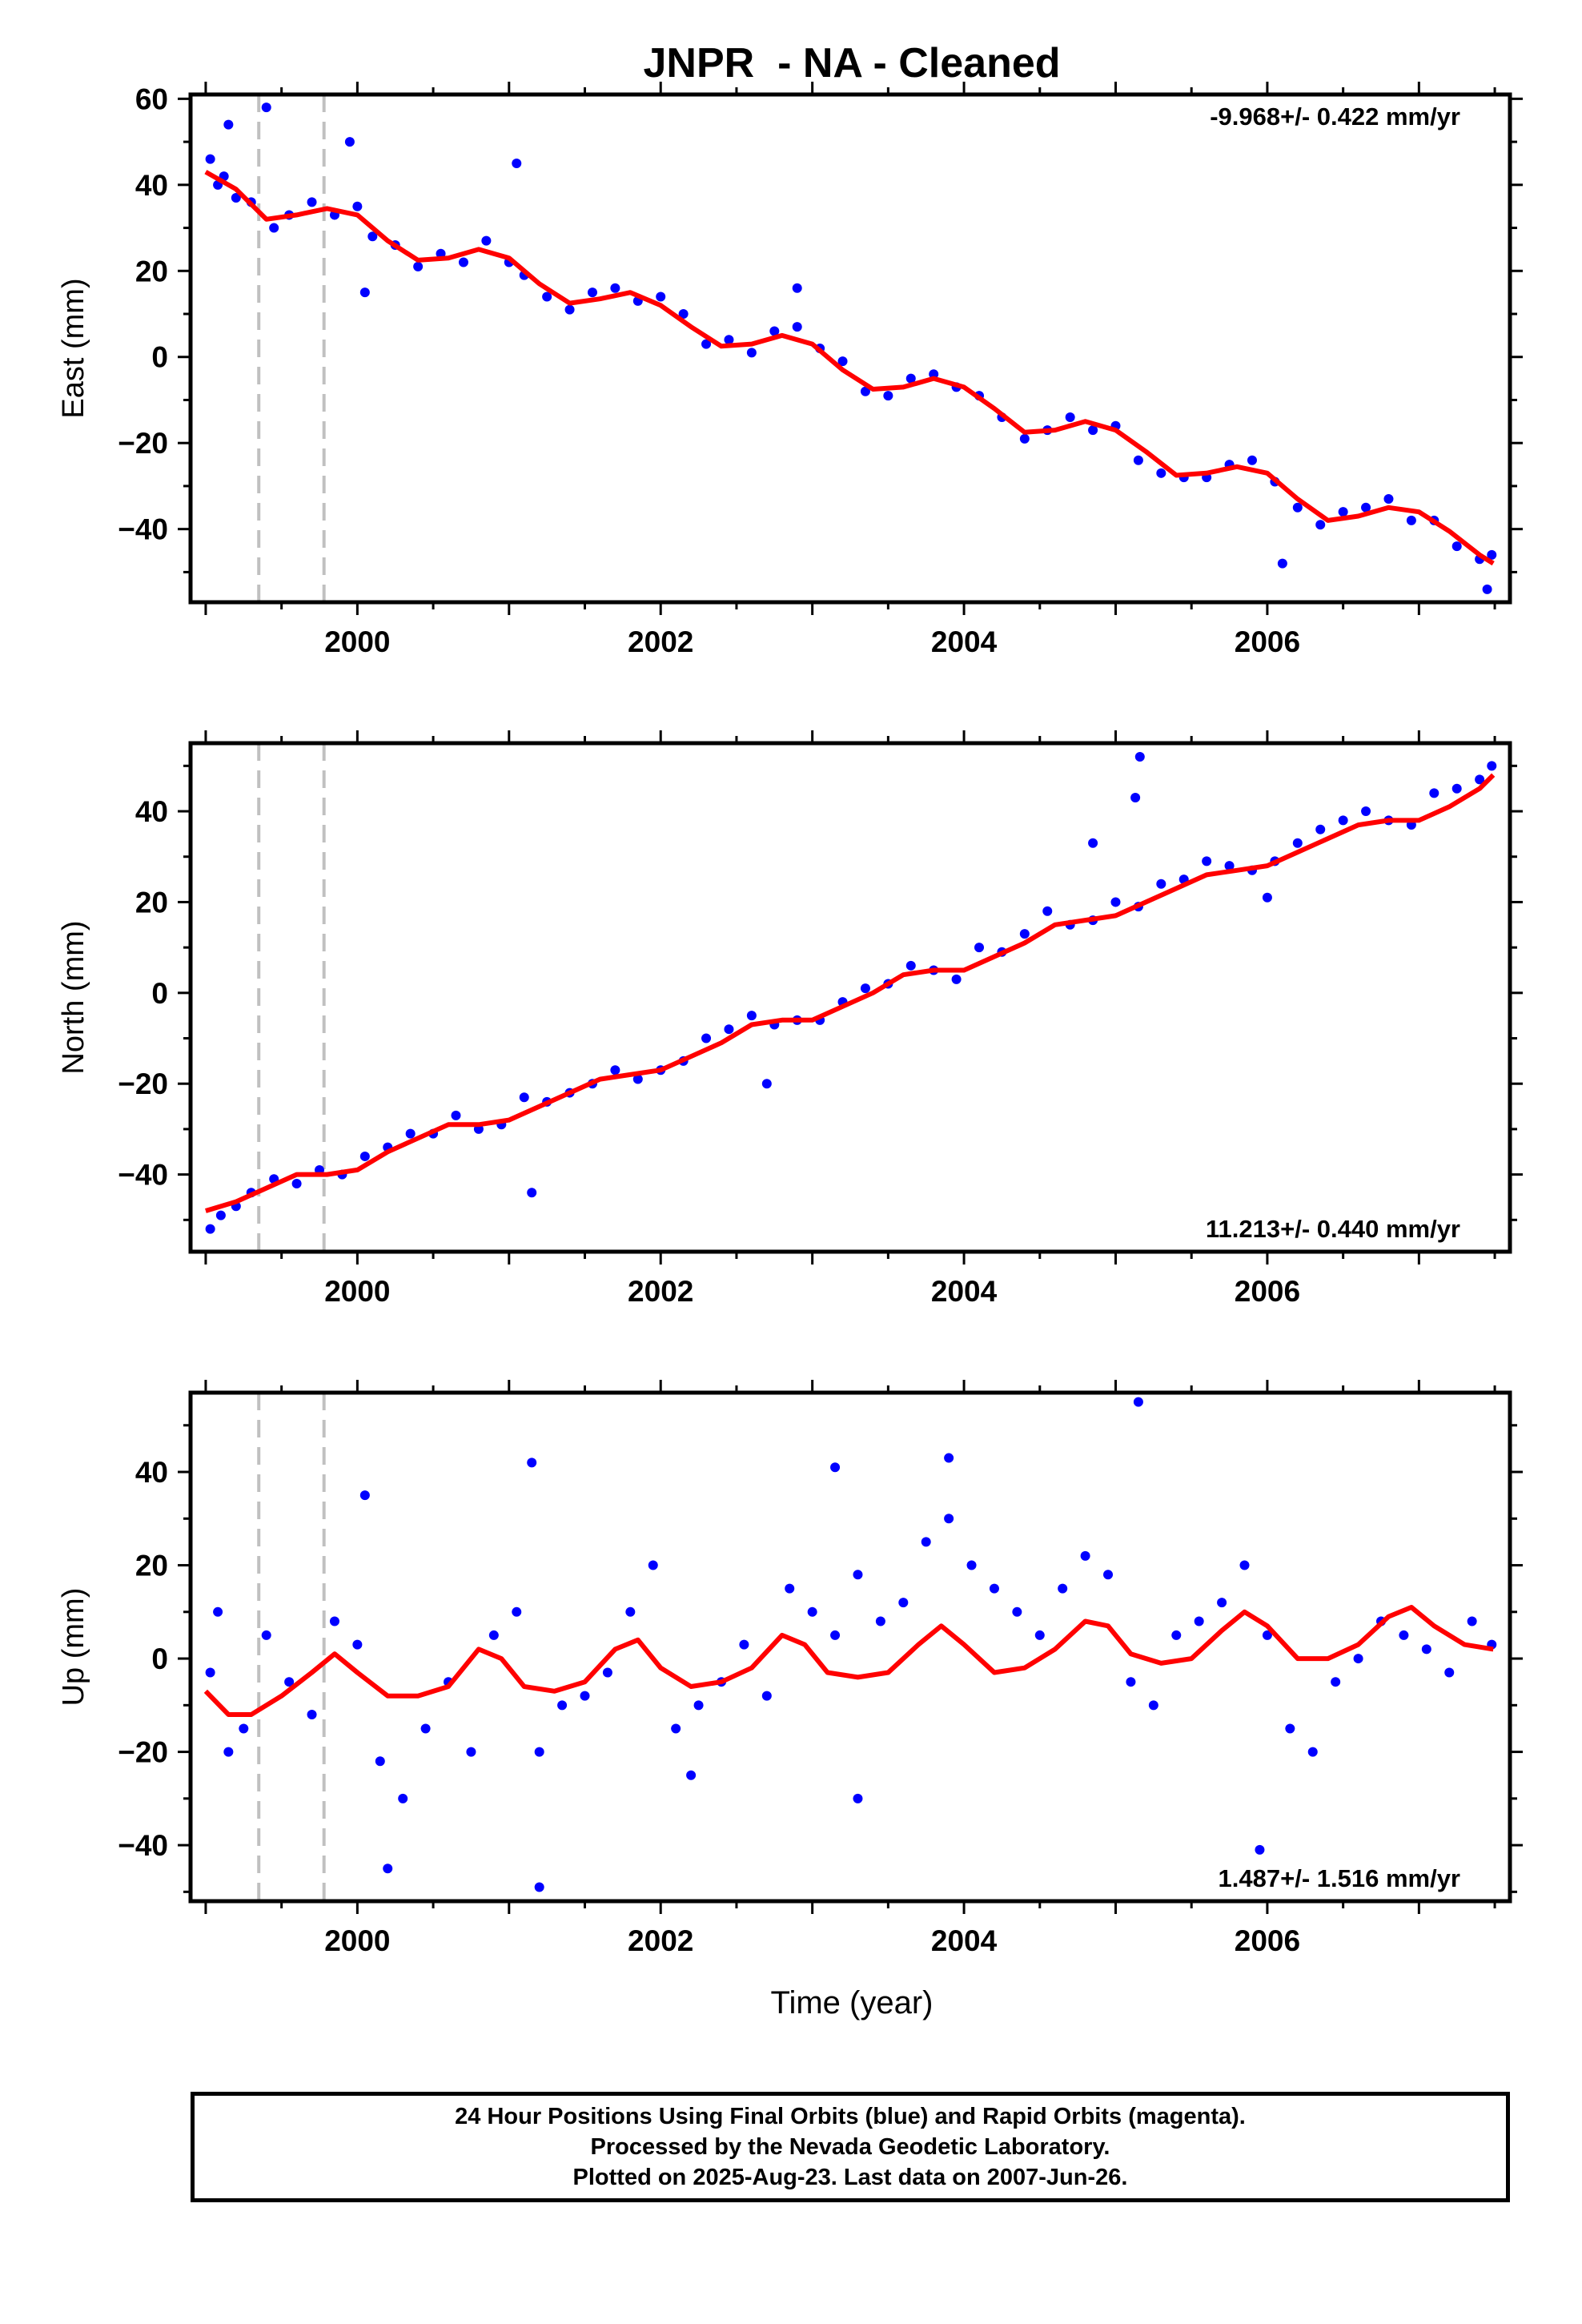 Image resolution: width=1582 pixels, height=2324 pixels. What do you see at coordinates (143, 529) in the screenshot?
I see `y-tick-label: −40` at bounding box center [143, 529].